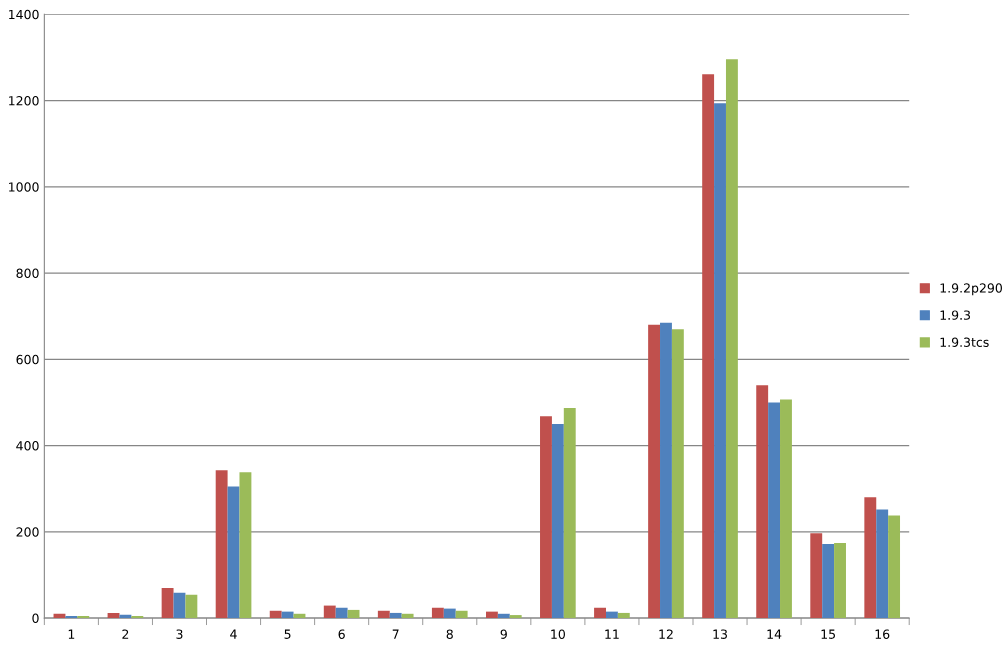 Image resolution: width=1008 pixels, height=652 pixels. What do you see at coordinates (720, 634) in the screenshot?
I see `x-tick-label: 13` at bounding box center [720, 634].